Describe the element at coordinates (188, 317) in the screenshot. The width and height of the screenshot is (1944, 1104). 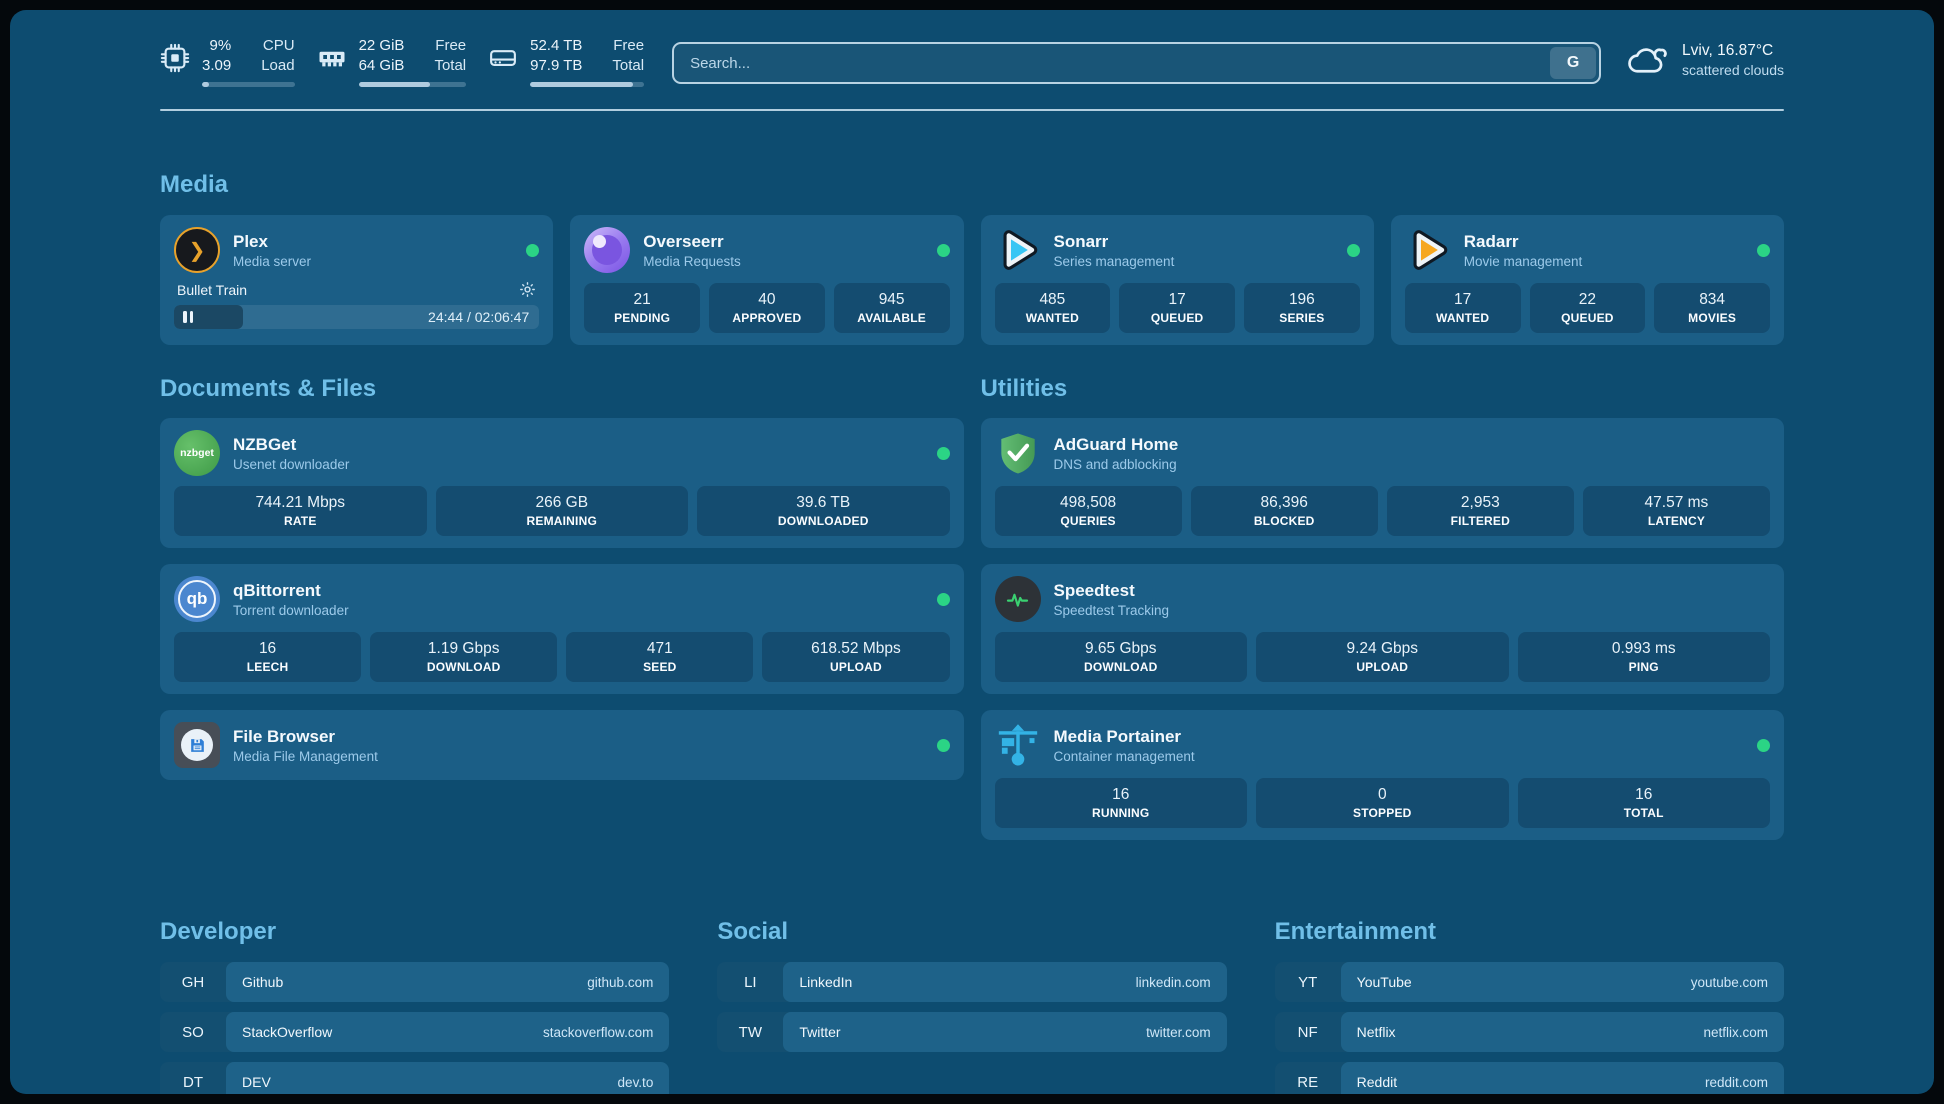
I see `pause-icon` at that location.